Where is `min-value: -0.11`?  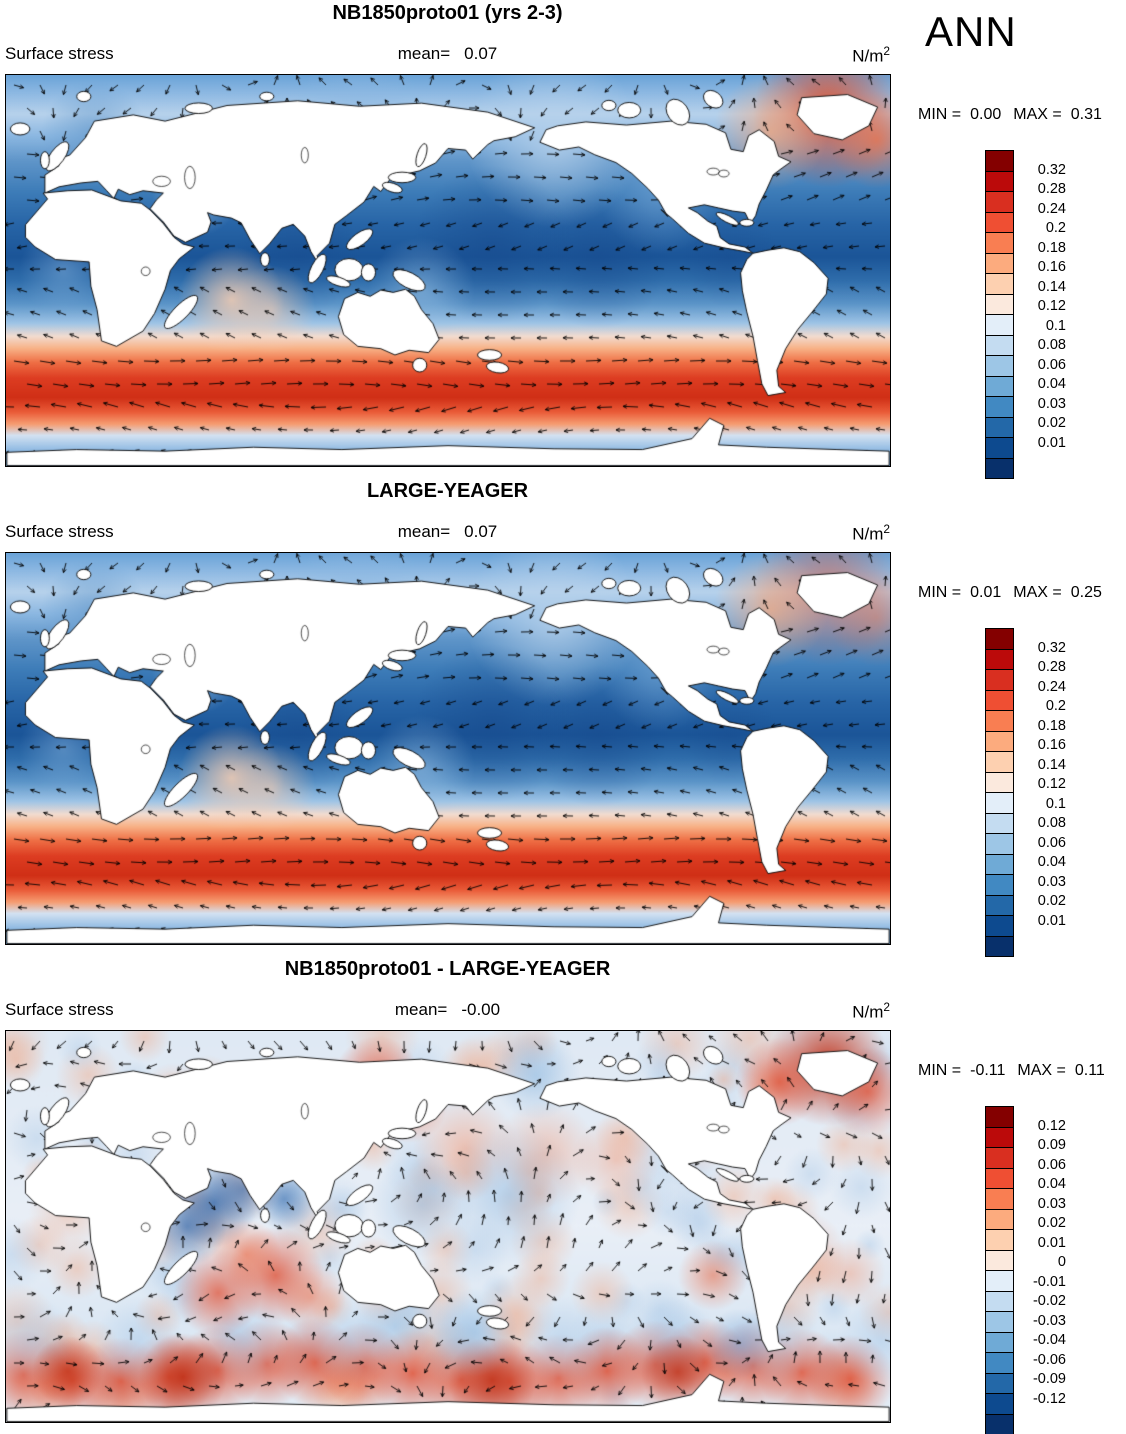 min-value: -0.11 is located at coordinates (988, 1070).